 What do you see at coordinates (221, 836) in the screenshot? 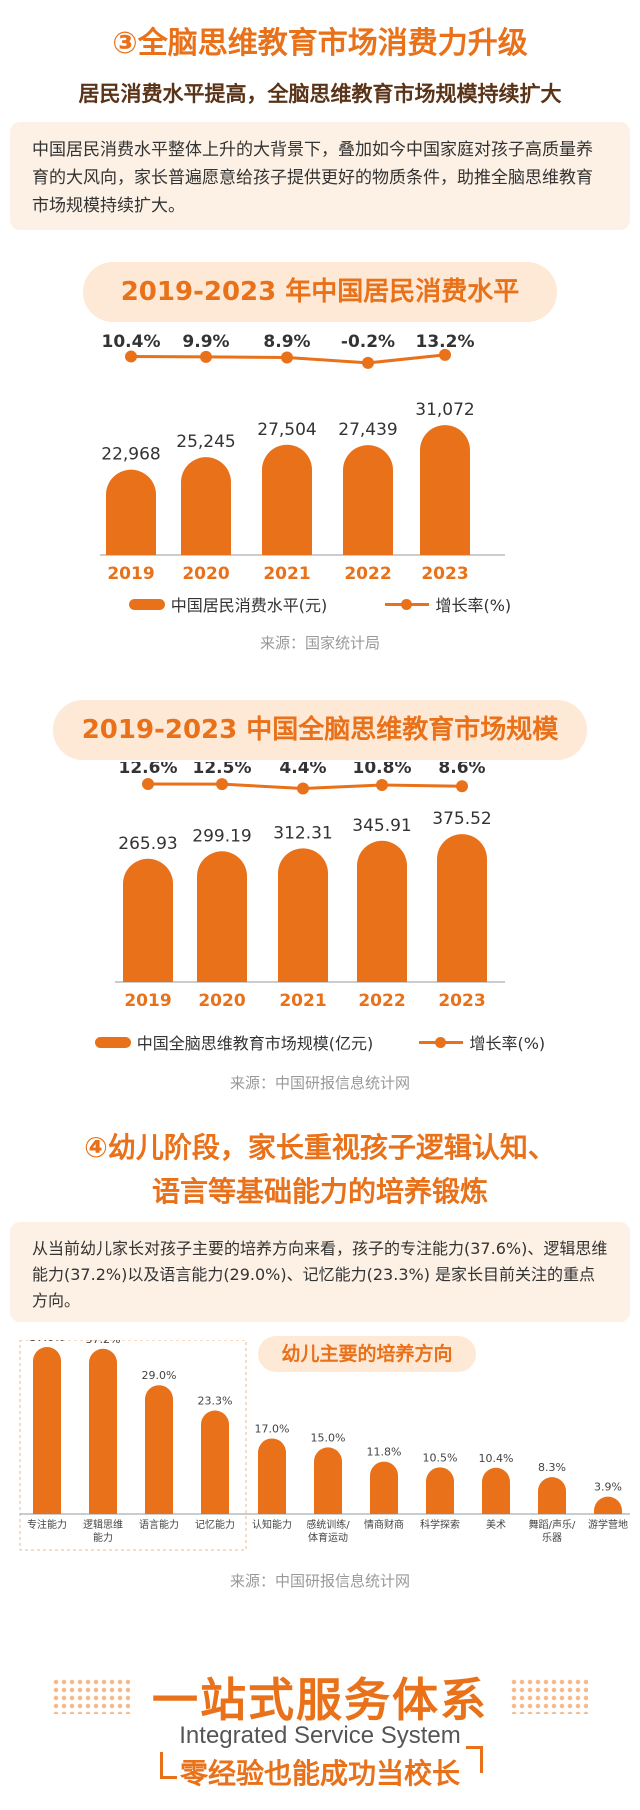
I see `bar-value-label: 299.19` at bounding box center [221, 836].